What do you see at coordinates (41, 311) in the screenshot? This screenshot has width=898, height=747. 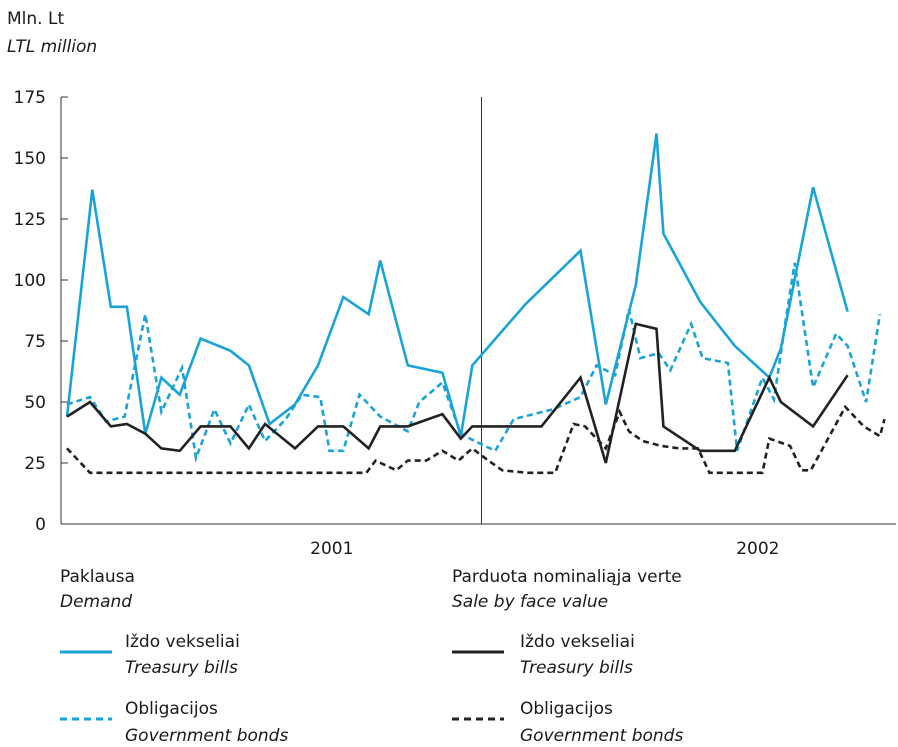 I see `y-ticks: 0 25 50 75 100 125 150 175` at bounding box center [41, 311].